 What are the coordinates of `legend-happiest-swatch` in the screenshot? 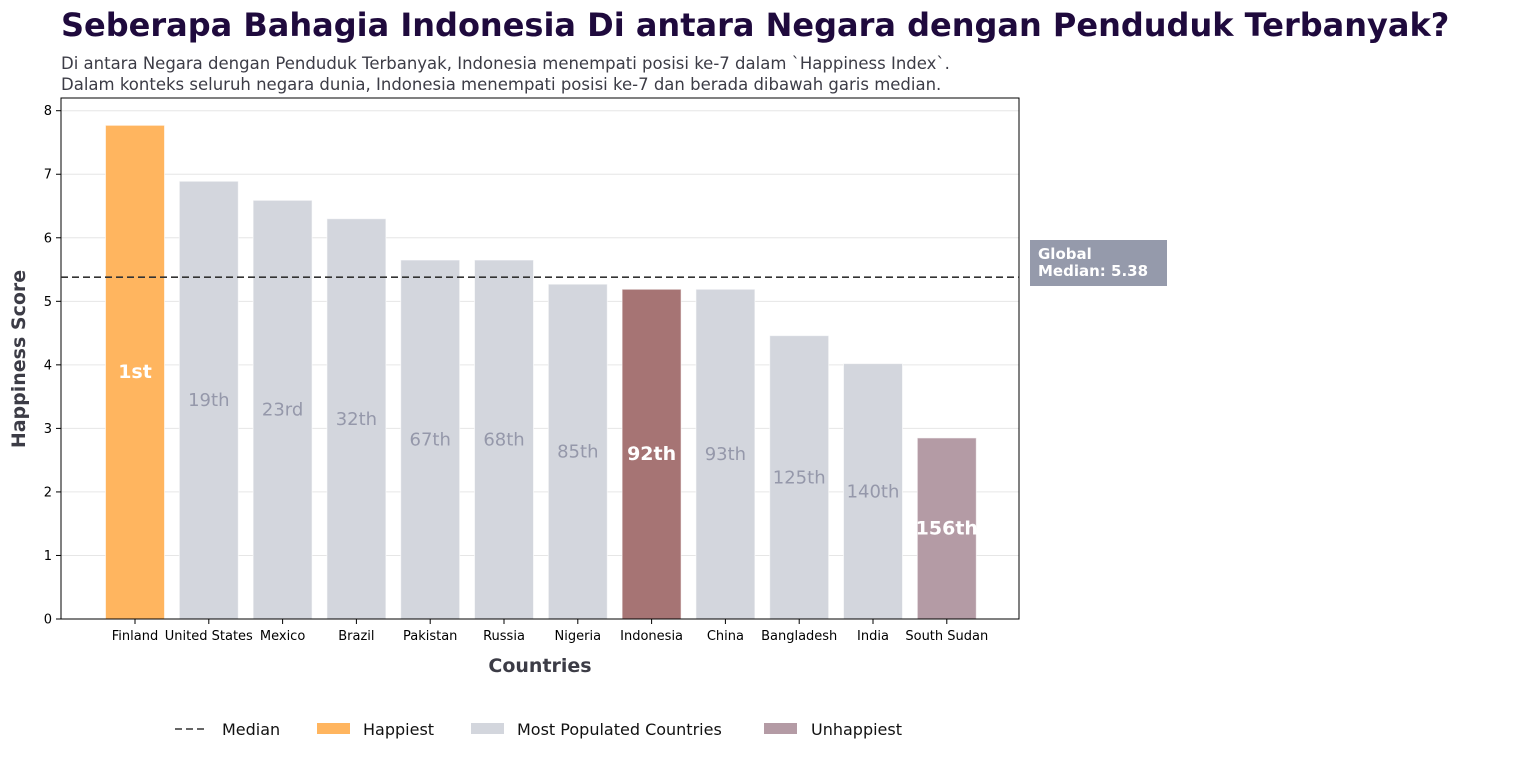 It's located at (333, 728).